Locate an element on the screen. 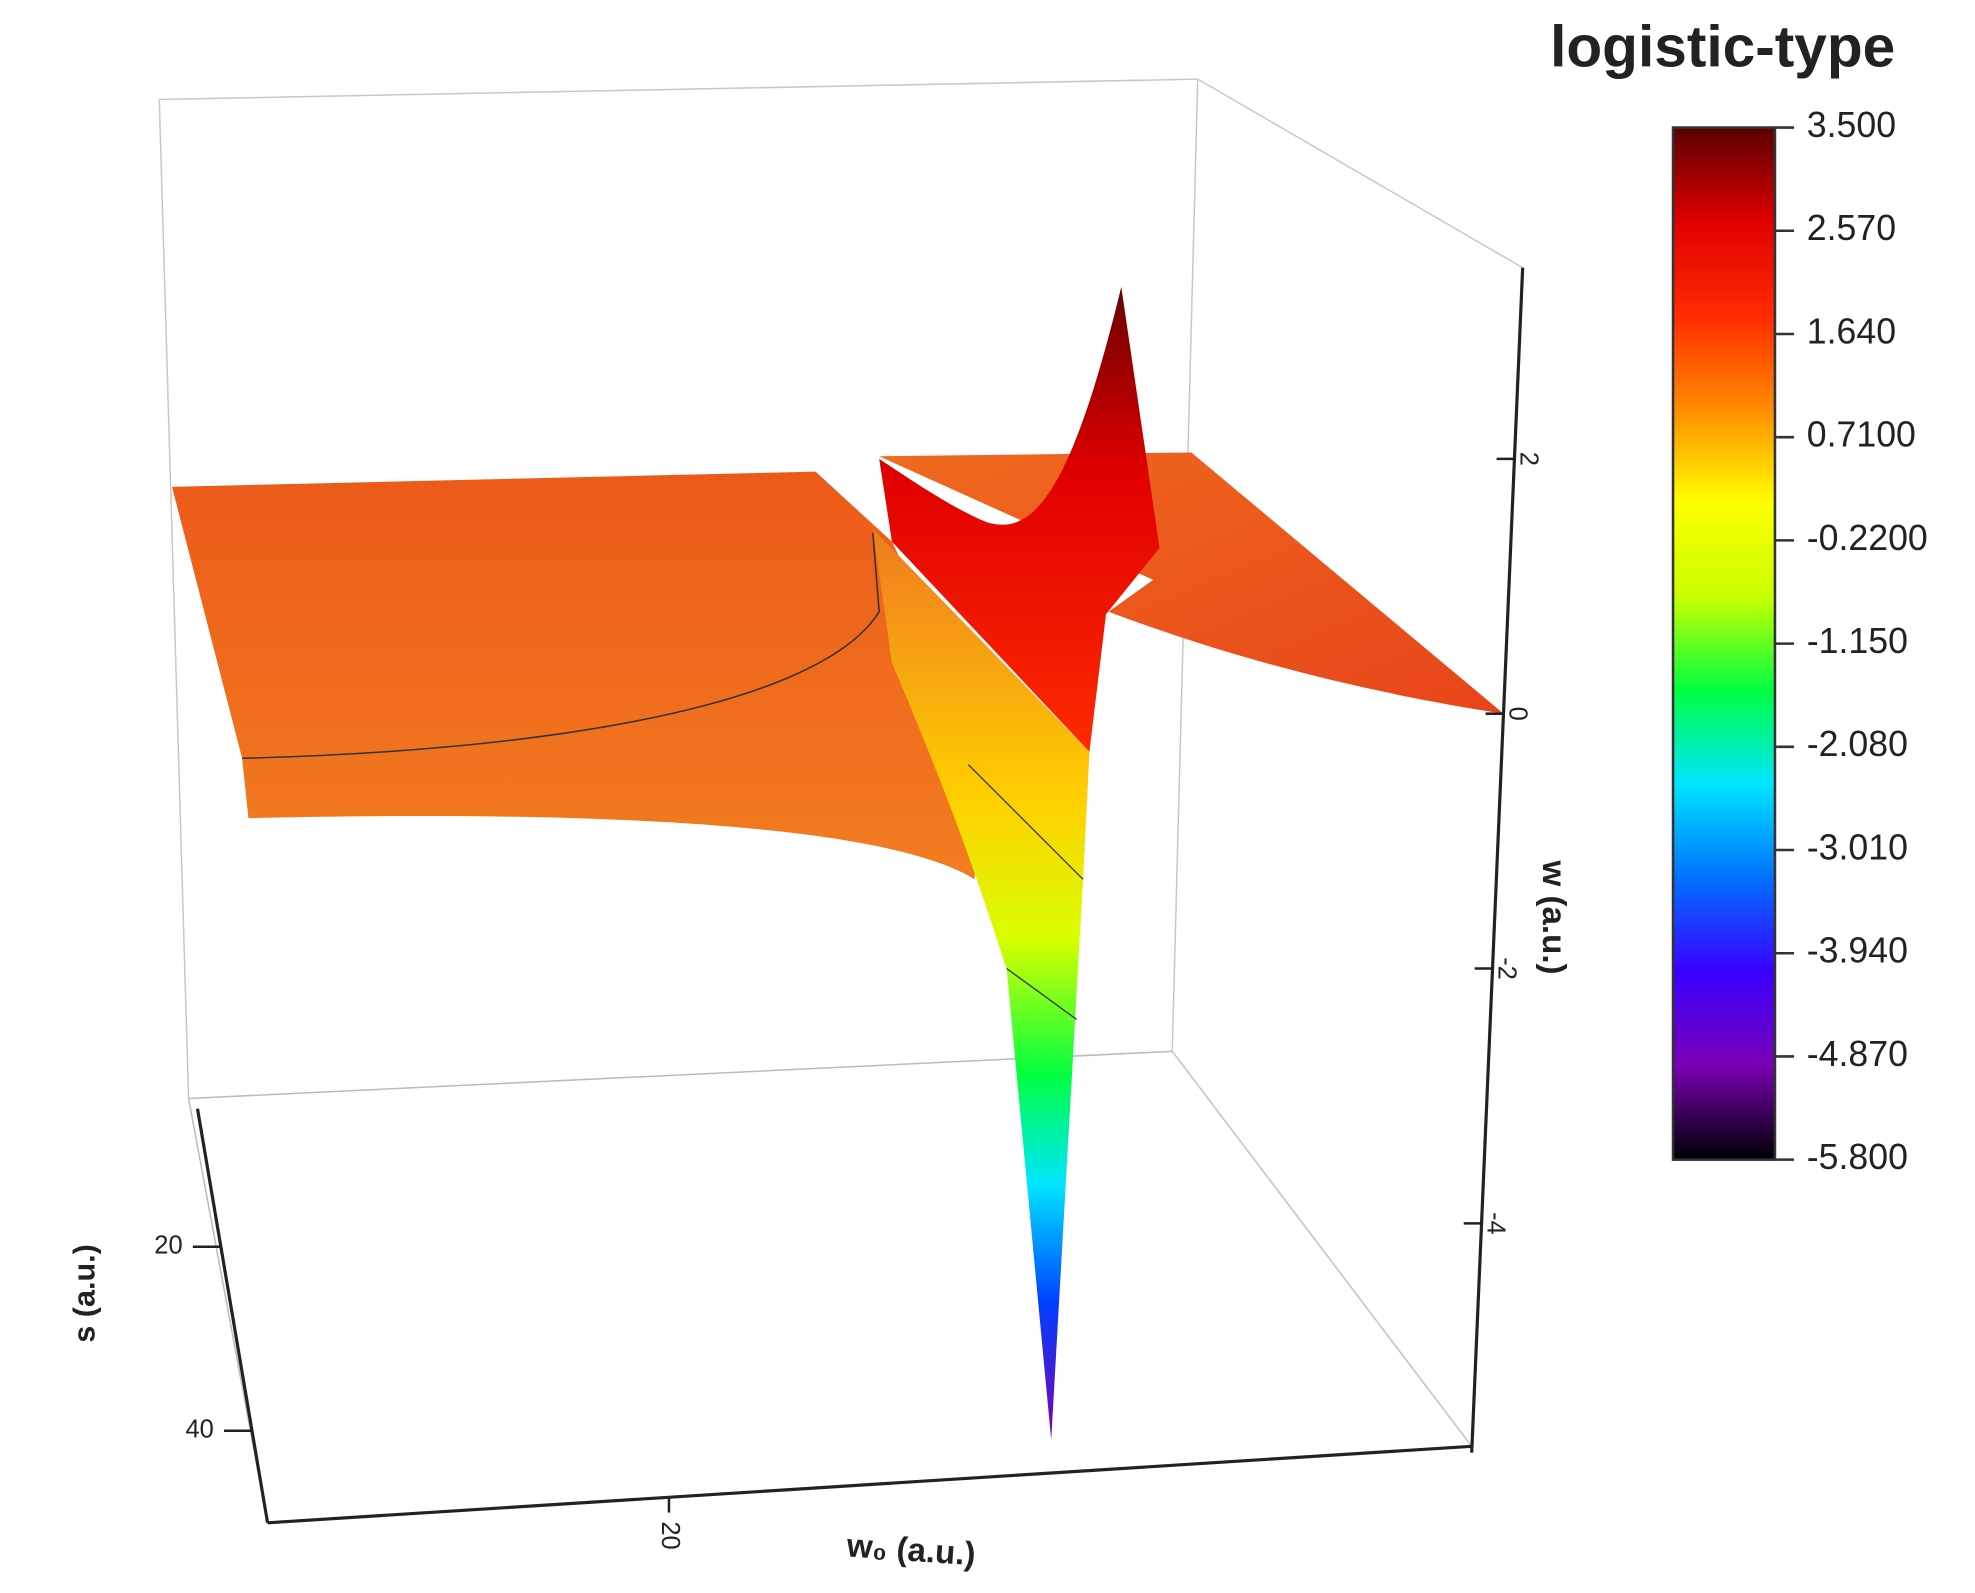  y-tick-label: 20 is located at coordinates (168, 1245).